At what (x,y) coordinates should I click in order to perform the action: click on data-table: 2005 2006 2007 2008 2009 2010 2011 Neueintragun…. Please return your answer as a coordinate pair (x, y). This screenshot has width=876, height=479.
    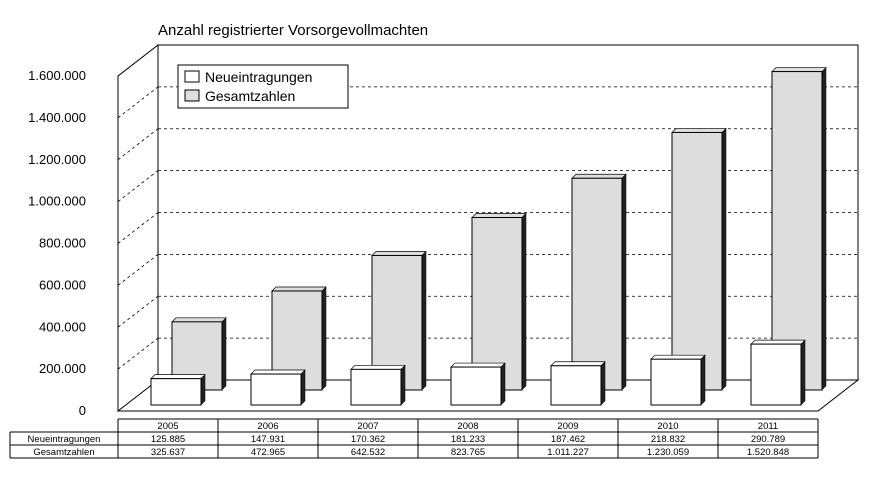
    Looking at the image, I should click on (414, 438).